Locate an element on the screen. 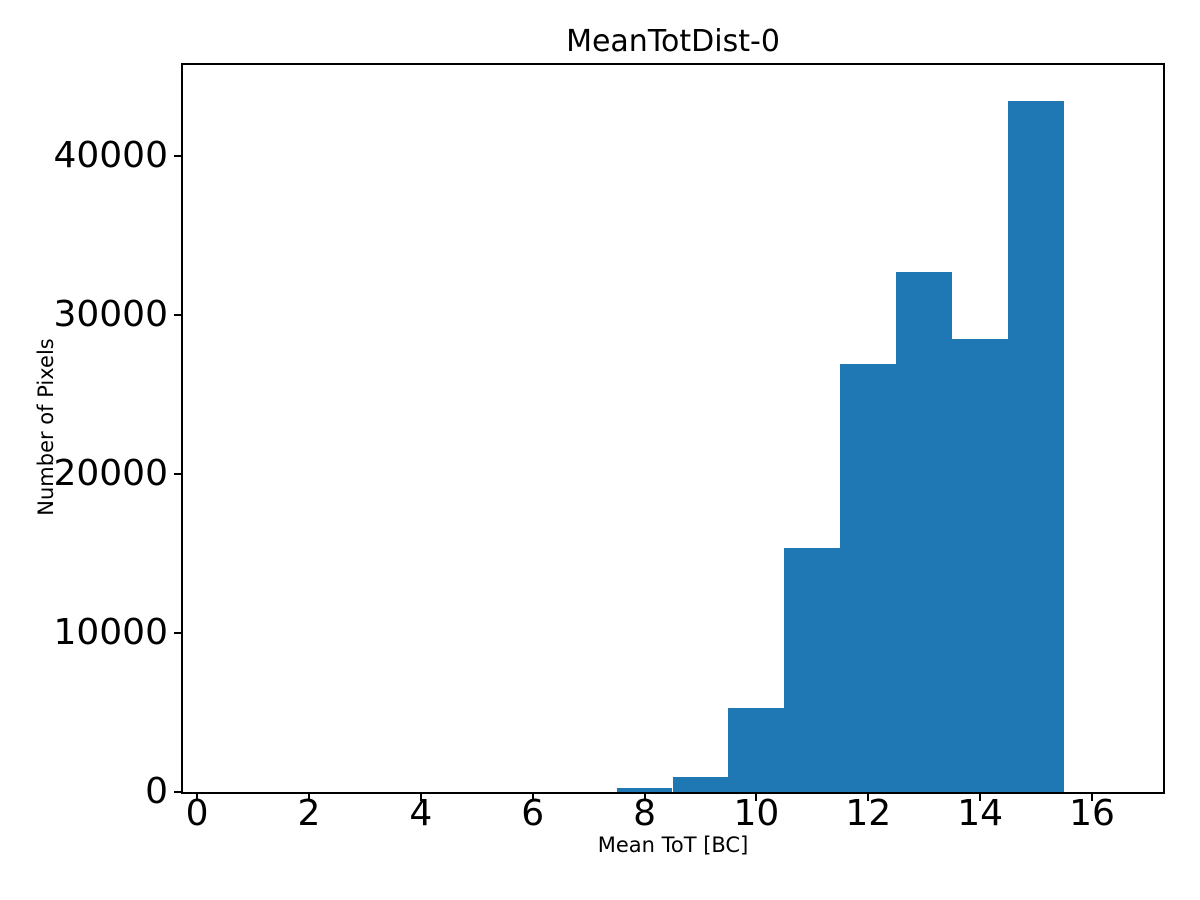 The width and height of the screenshot is (1200, 900). y-tick-label: 10000 is located at coordinates (110, 633).